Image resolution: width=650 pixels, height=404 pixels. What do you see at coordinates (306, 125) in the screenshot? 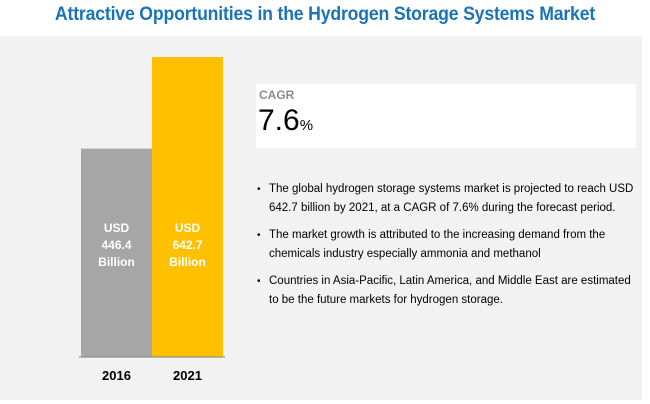
I see `cagr-unit: %` at bounding box center [306, 125].